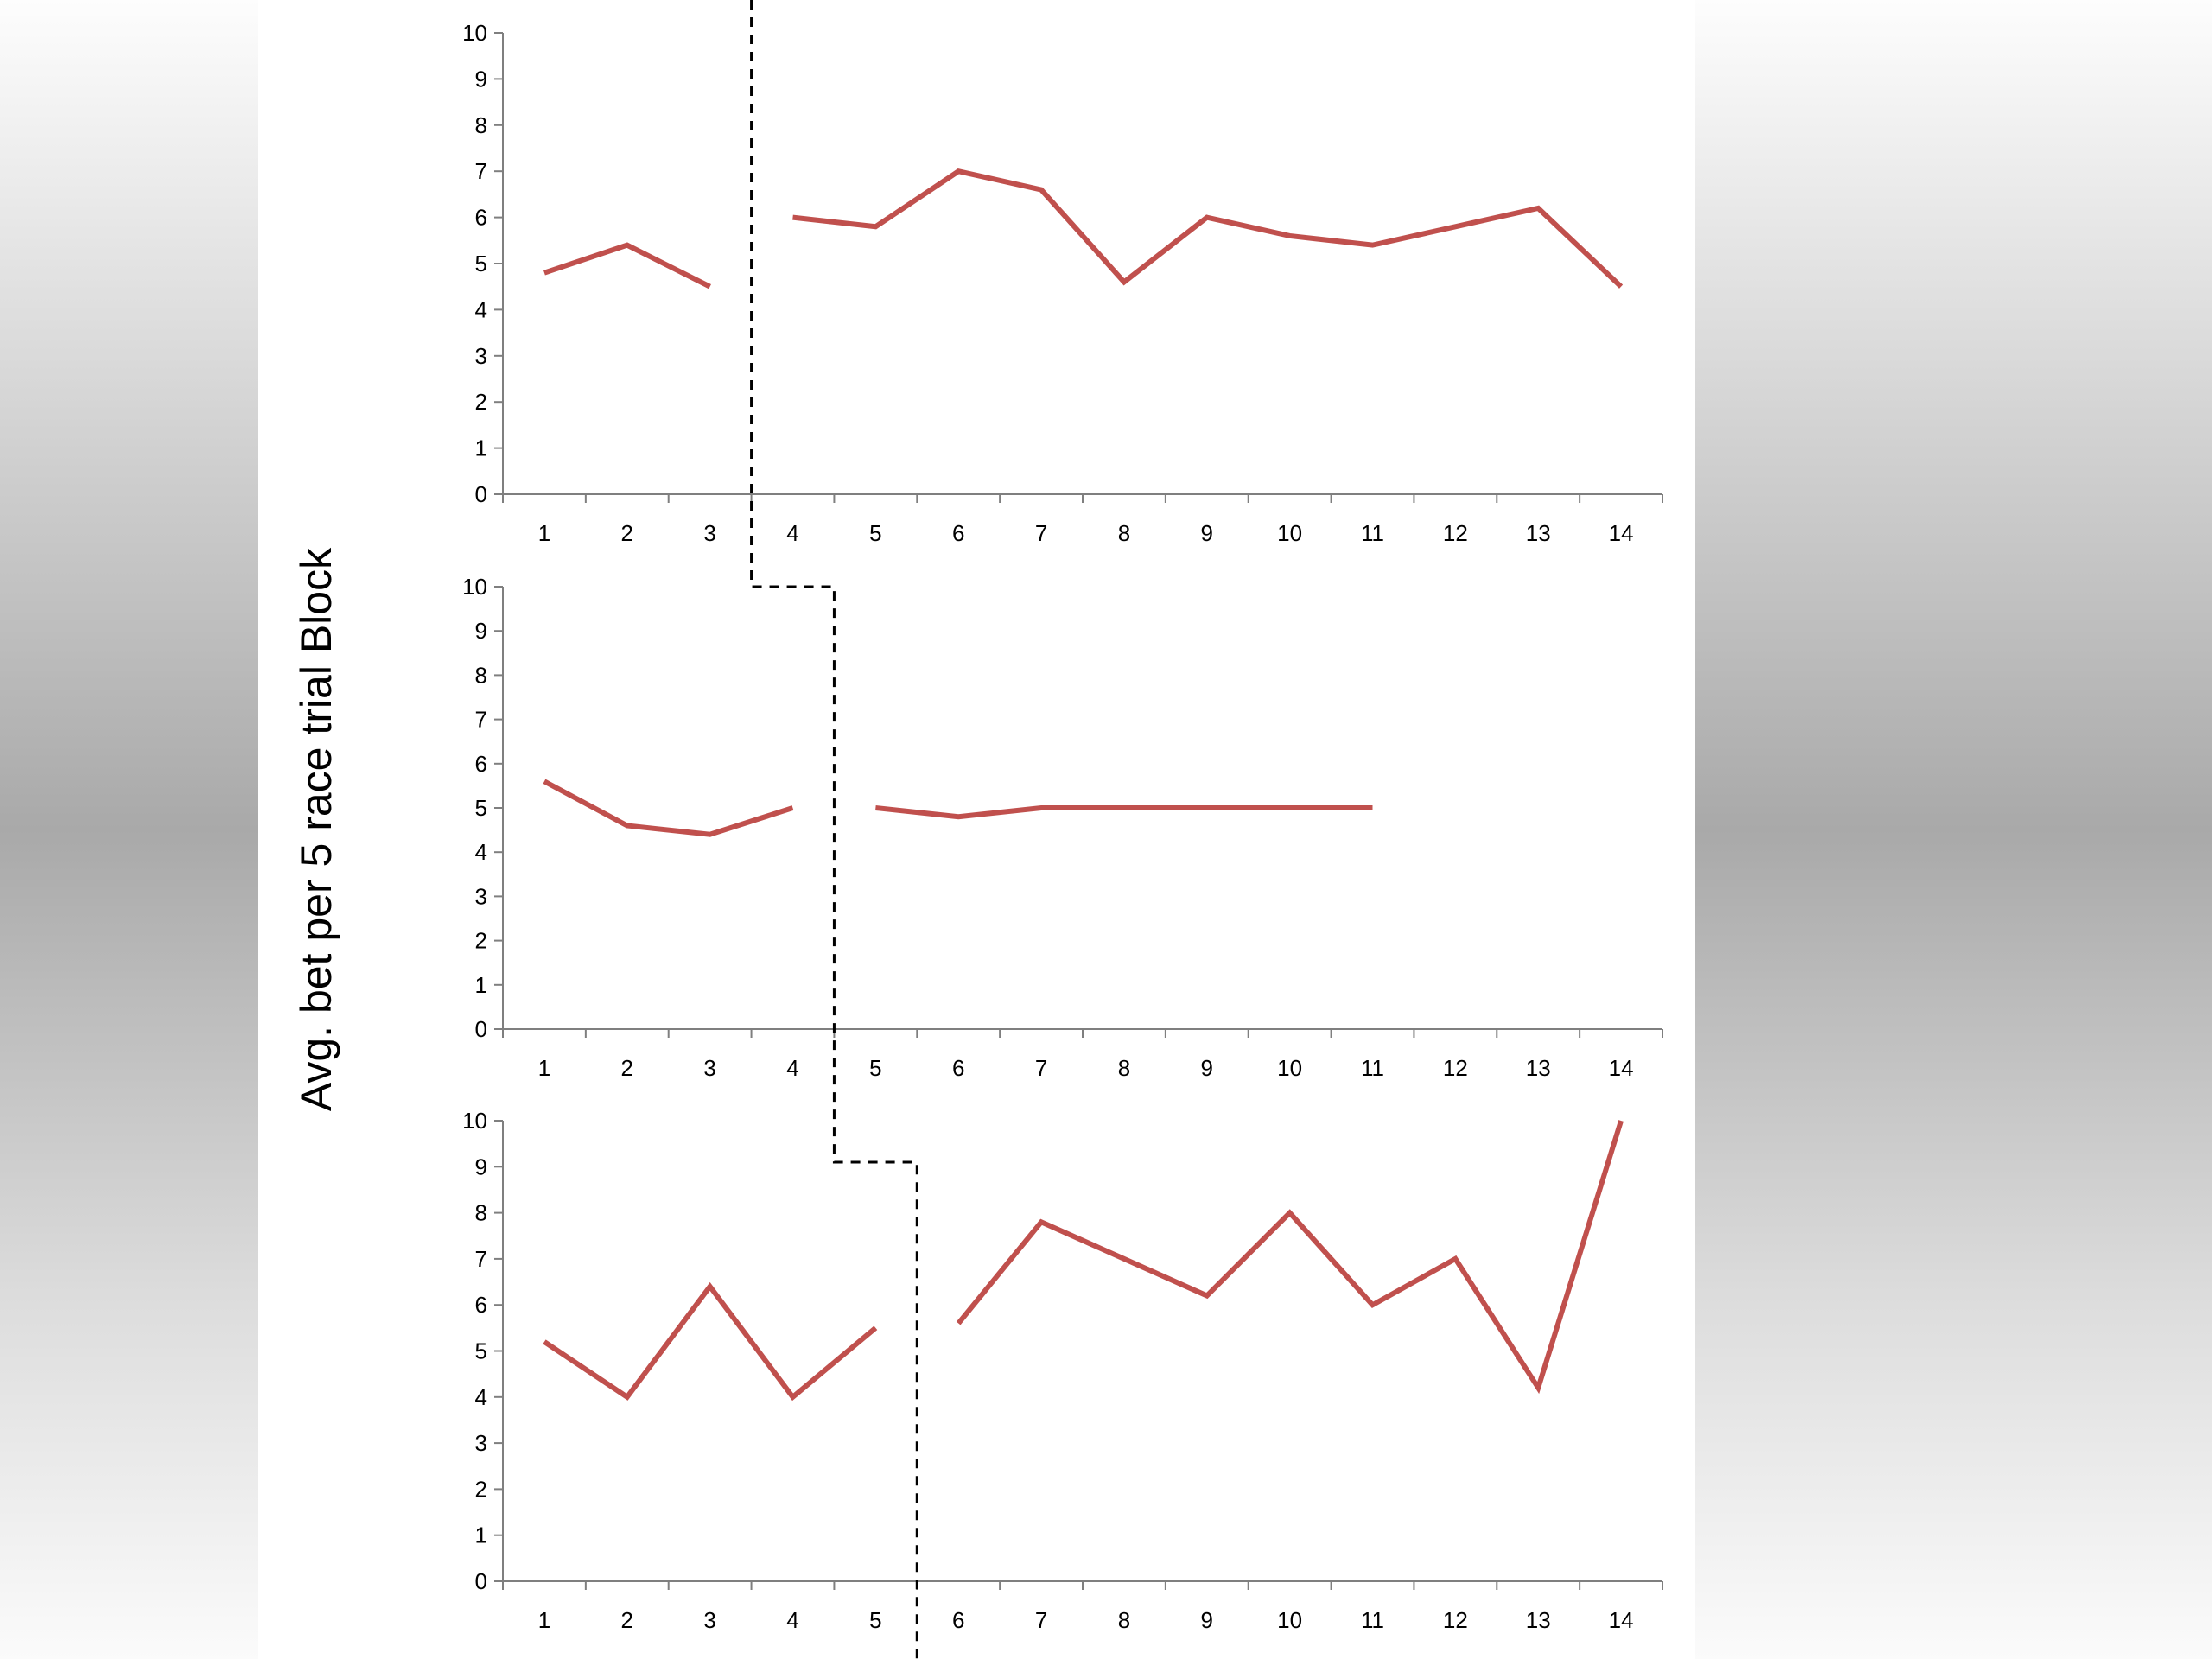 This screenshot has height=1659, width=2212. Describe the element at coordinates (1372, 1620) in the screenshot. I see `panel-3-x-tick-label: 11` at that location.